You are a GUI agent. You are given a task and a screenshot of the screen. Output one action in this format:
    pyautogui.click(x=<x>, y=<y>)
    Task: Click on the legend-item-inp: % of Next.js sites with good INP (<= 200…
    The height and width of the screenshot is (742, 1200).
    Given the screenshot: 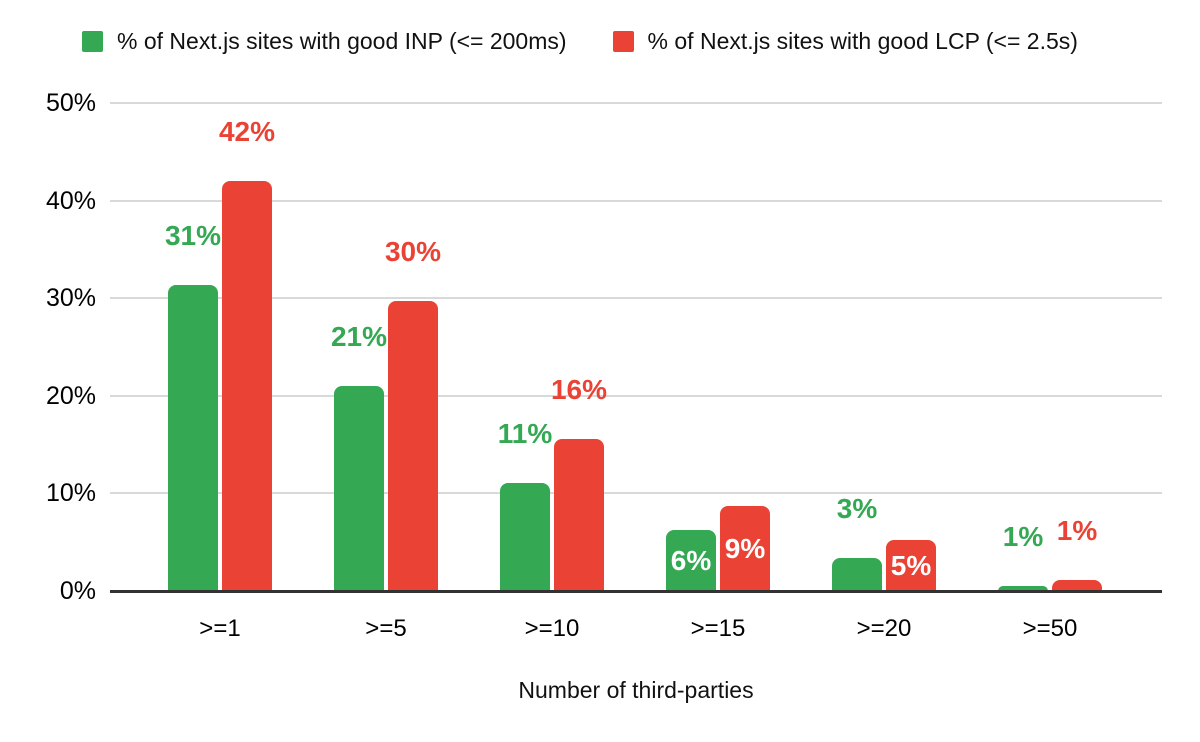 What is the action you would take?
    pyautogui.click(x=324, y=41)
    